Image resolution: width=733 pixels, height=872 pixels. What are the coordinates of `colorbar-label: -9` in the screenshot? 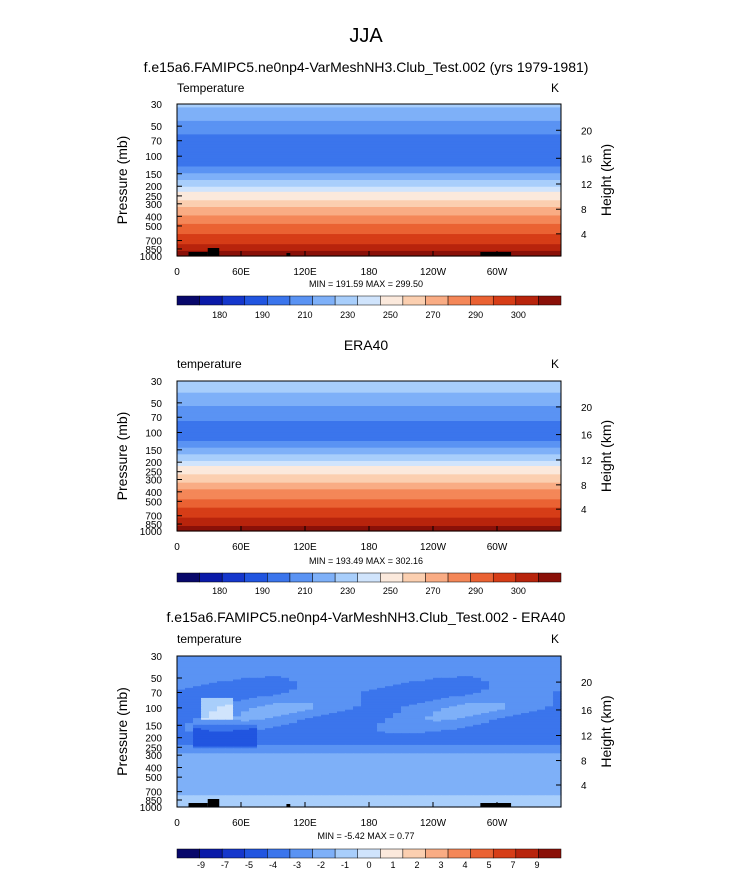 It's located at (201, 865).